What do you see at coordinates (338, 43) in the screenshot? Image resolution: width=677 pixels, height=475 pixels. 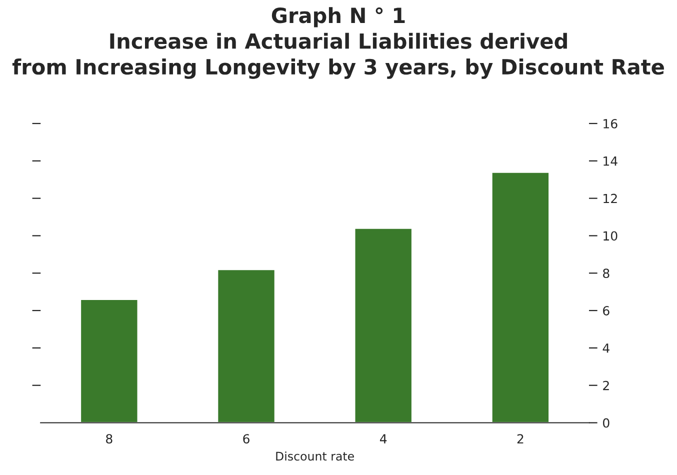 I see `chart-title: Graph N ° 1 Increase in Actuarial Liabilities derived from Increasing Longevity by 3 years, by Discount Rate` at bounding box center [338, 43].